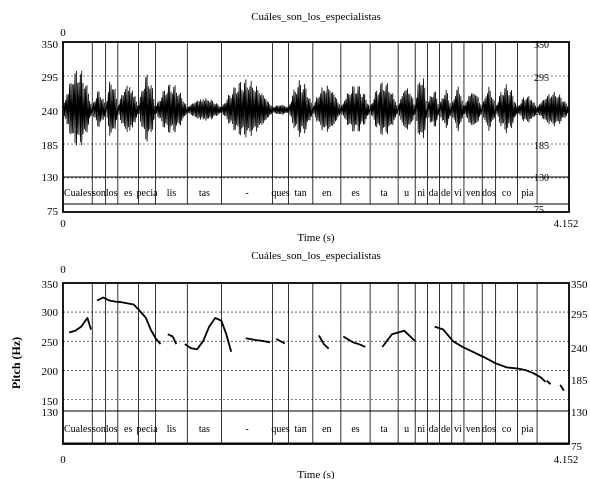 The width and height of the screenshot is (590, 479). What do you see at coordinates (579, 349) in the screenshot?
I see `pitch-right-tick: 240` at bounding box center [579, 349].